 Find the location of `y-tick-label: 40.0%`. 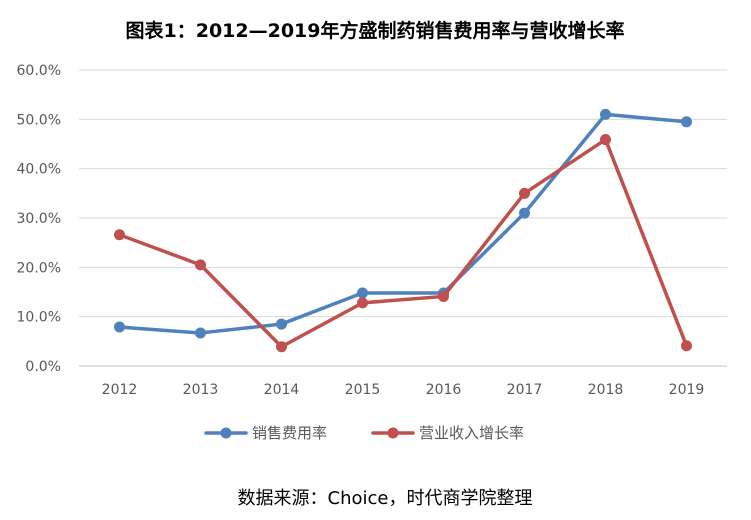

y-tick-label: 40.0% is located at coordinates (39, 170).